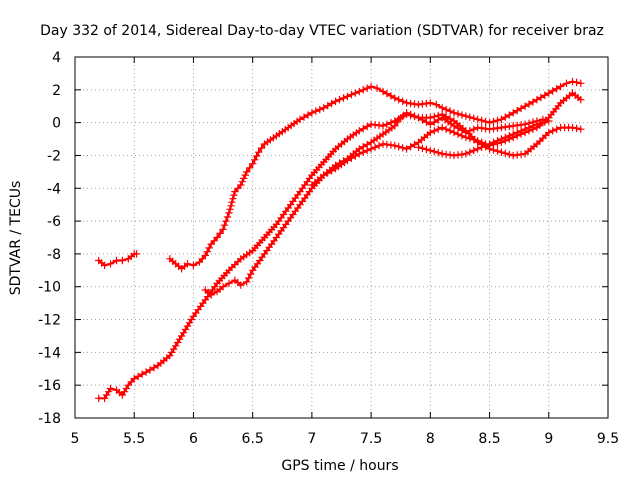 This screenshot has height=480, width=640. Describe the element at coordinates (49, 288) in the screenshot. I see `y-tick-label: -10` at that location.